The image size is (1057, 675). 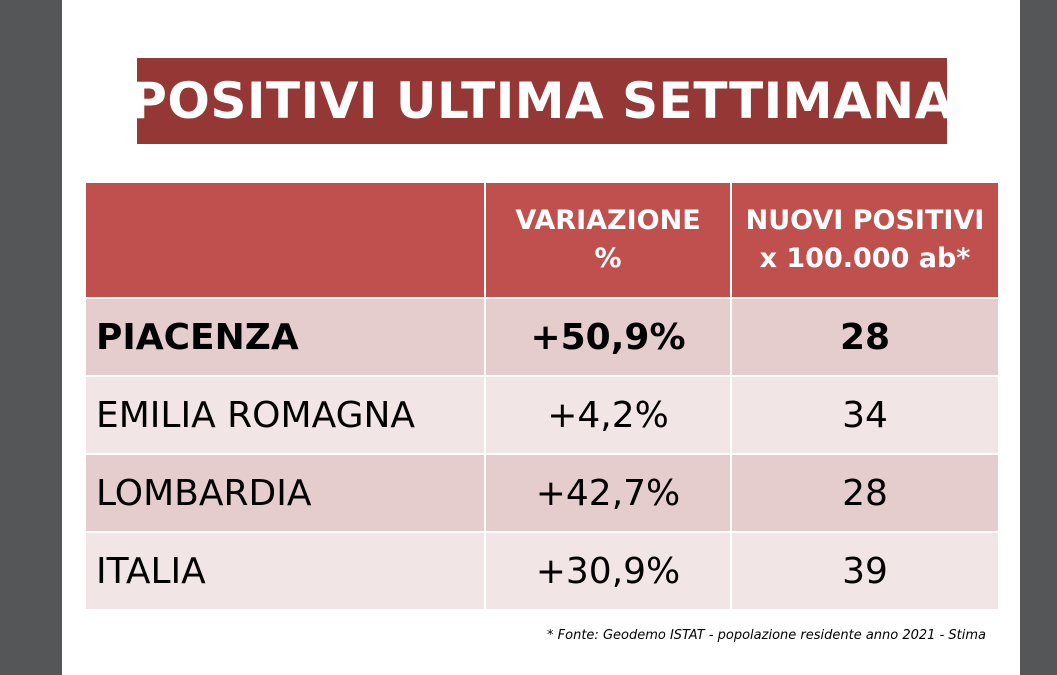 I want to click on cell-region: ITALIA, so click(x=285, y=571).